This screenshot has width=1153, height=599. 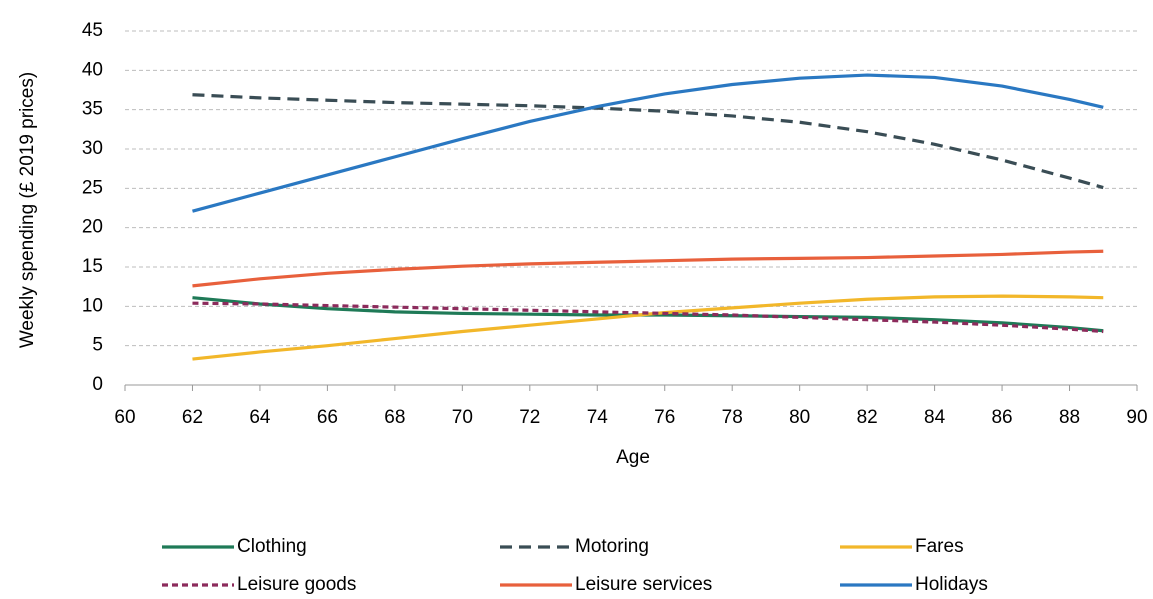 I want to click on x-tick-label: 88, so click(x=1069, y=417).